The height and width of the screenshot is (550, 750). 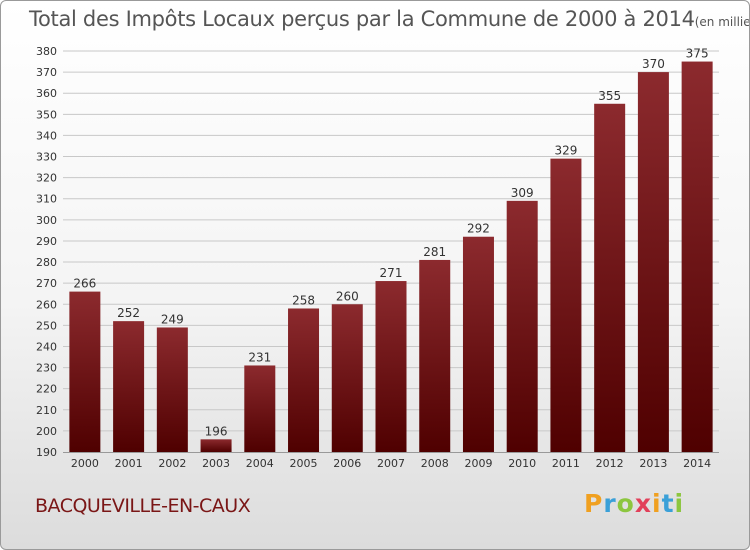 I want to click on x-tick-label: 2002, so click(x=172, y=463).